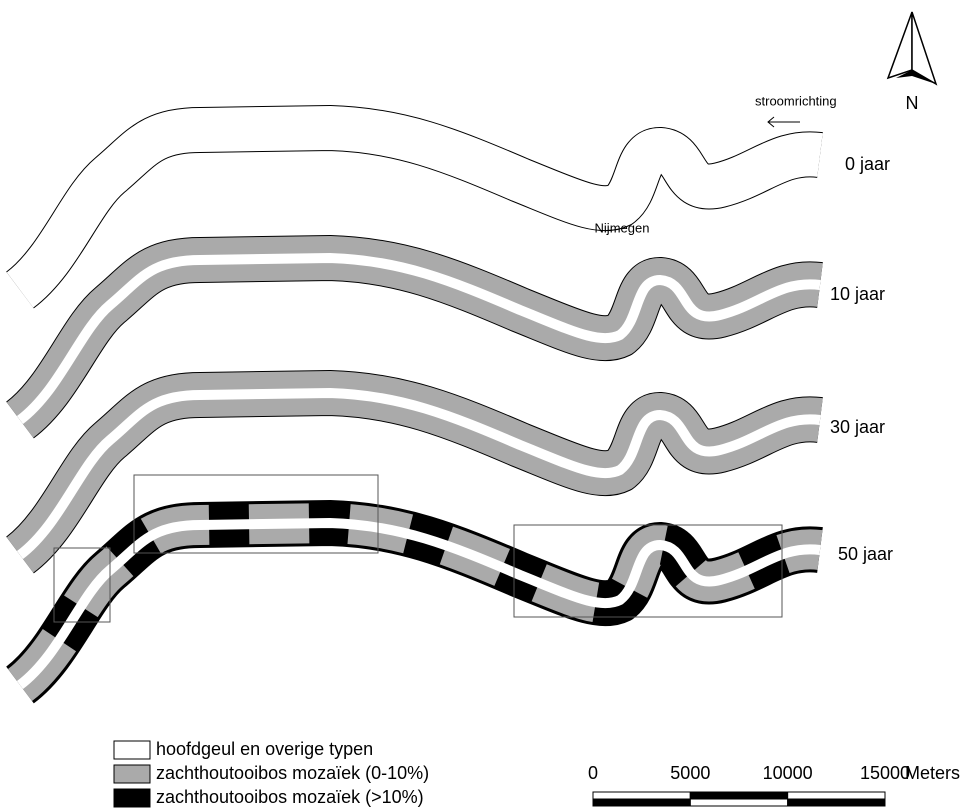 The height and width of the screenshot is (812, 974). Describe the element at coordinates (865, 554) in the screenshot. I see `panel-label: 50 jaar` at that location.